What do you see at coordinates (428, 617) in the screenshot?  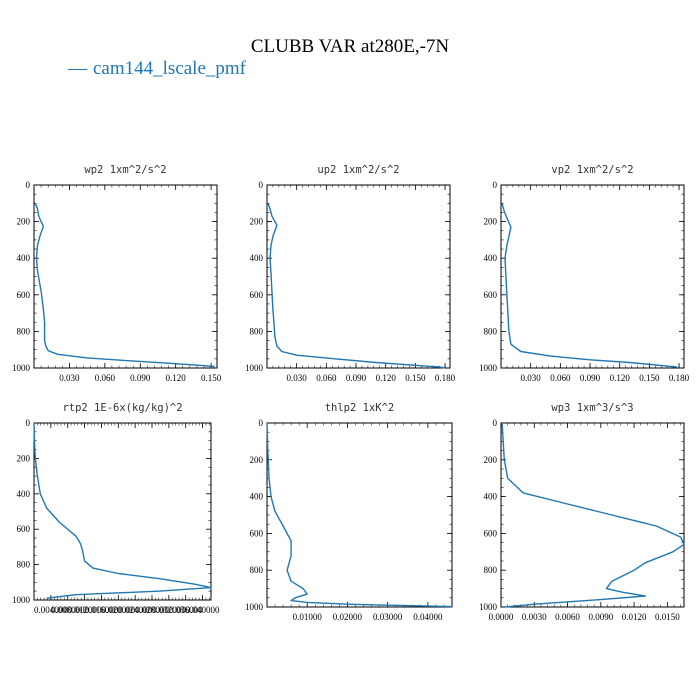 I see `x-tick-label: 0.04000` at bounding box center [428, 617].